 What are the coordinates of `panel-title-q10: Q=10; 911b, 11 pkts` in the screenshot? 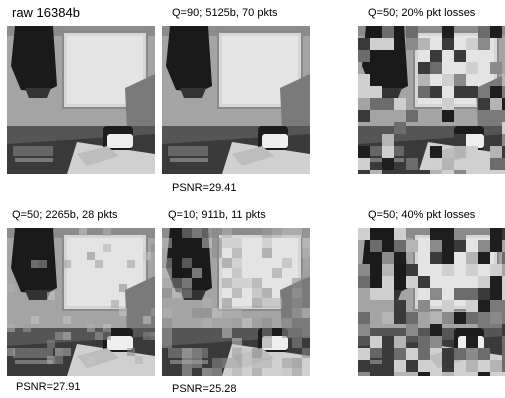 It's located at (217, 215).